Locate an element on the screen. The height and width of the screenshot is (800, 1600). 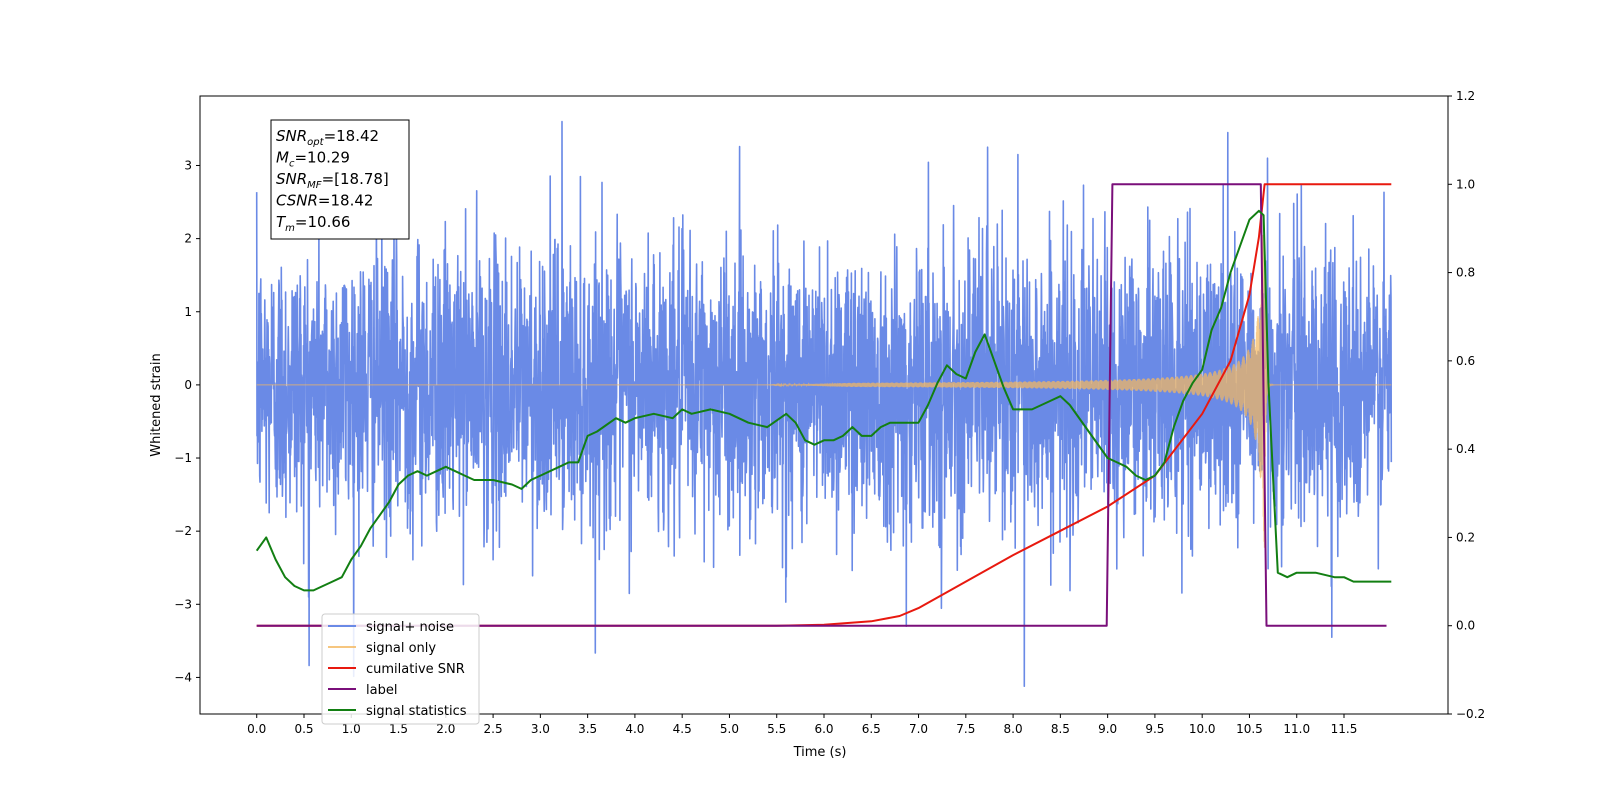
x-tick-label: 10.5 is located at coordinates (1249, 729).